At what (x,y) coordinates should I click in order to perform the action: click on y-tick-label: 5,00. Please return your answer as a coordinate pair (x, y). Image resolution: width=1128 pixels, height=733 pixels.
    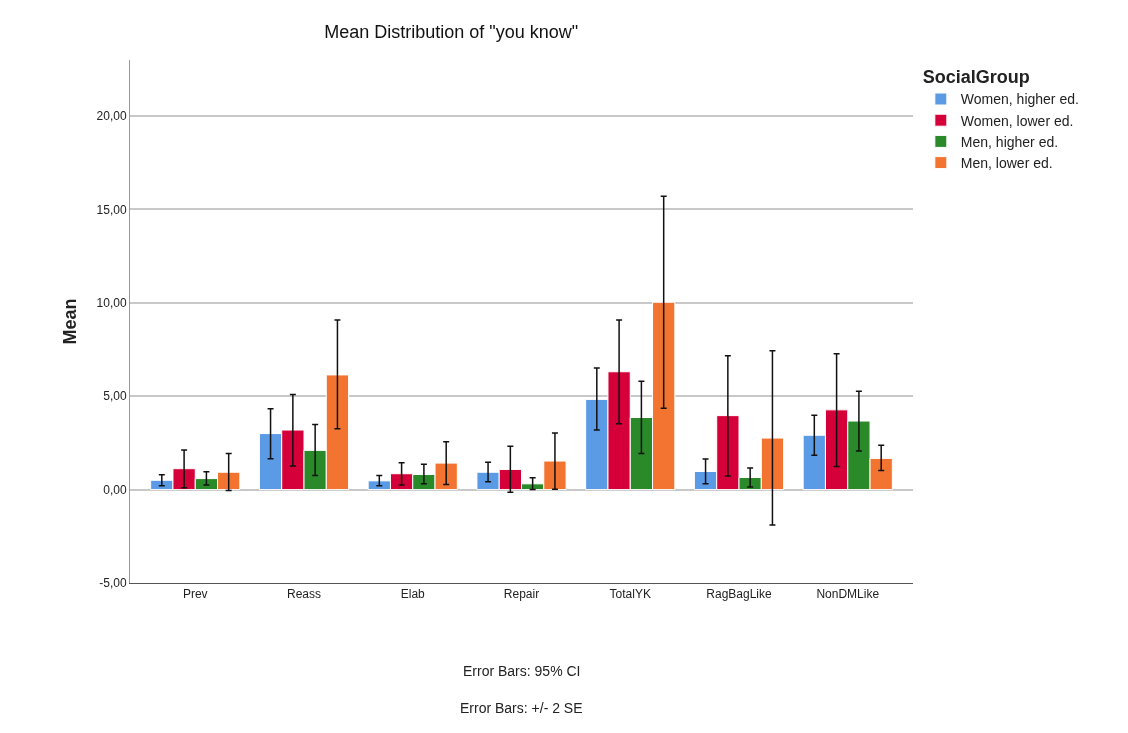
    Looking at the image, I should click on (115, 396).